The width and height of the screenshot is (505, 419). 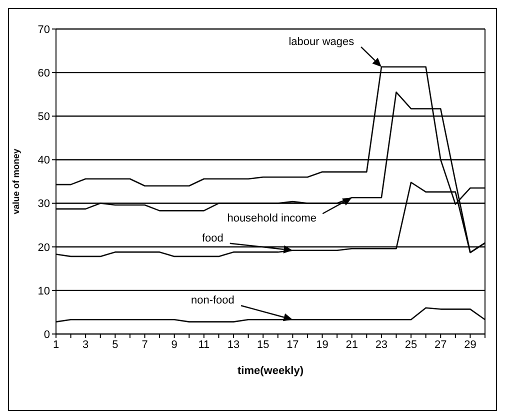 What do you see at coordinates (381, 344) in the screenshot?
I see `x-tick-label: 23` at bounding box center [381, 344].